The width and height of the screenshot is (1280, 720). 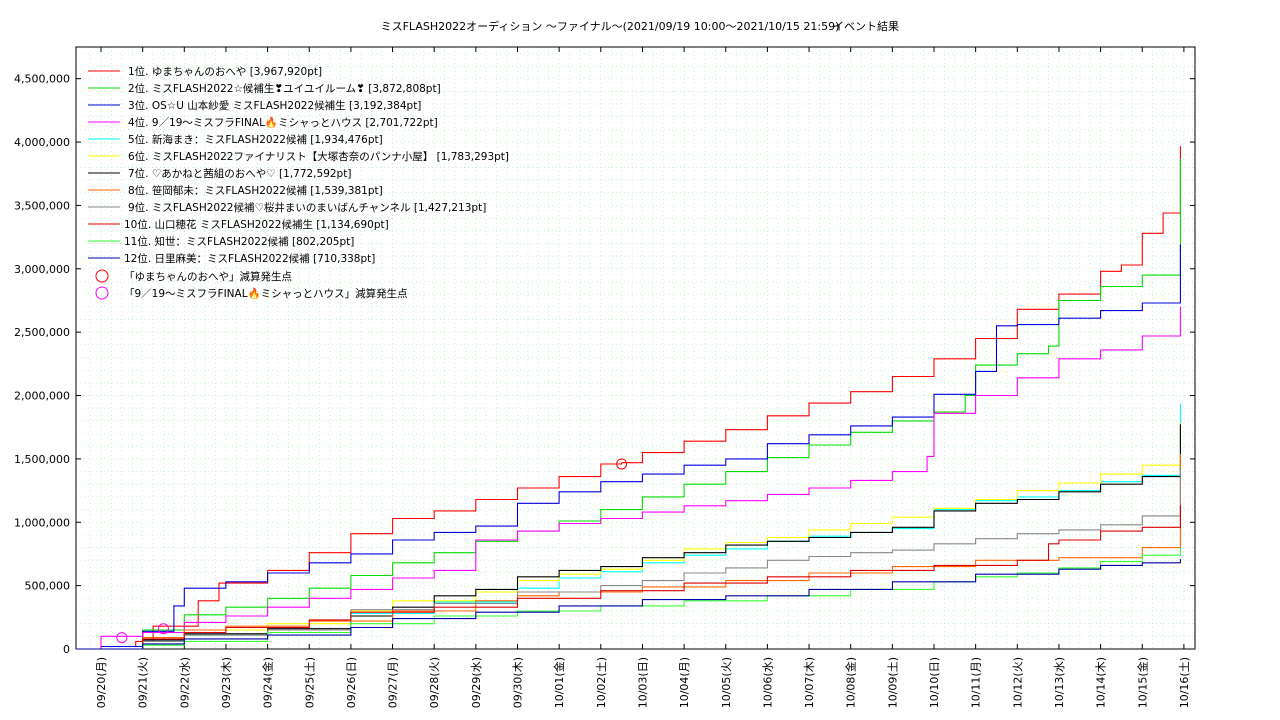 What do you see at coordinates (851, 682) in the screenshot?
I see `x-tick-label: 10/08(金)` at bounding box center [851, 682].